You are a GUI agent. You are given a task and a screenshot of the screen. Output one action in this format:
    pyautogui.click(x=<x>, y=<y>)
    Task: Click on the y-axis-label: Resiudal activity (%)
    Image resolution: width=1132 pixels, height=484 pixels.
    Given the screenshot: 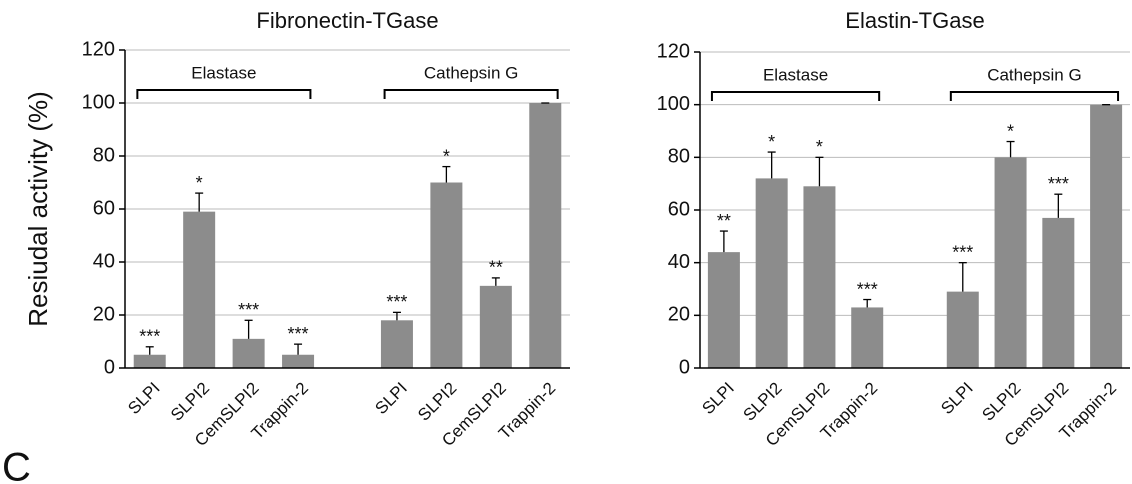 What is the action you would take?
    pyautogui.click(x=38, y=209)
    